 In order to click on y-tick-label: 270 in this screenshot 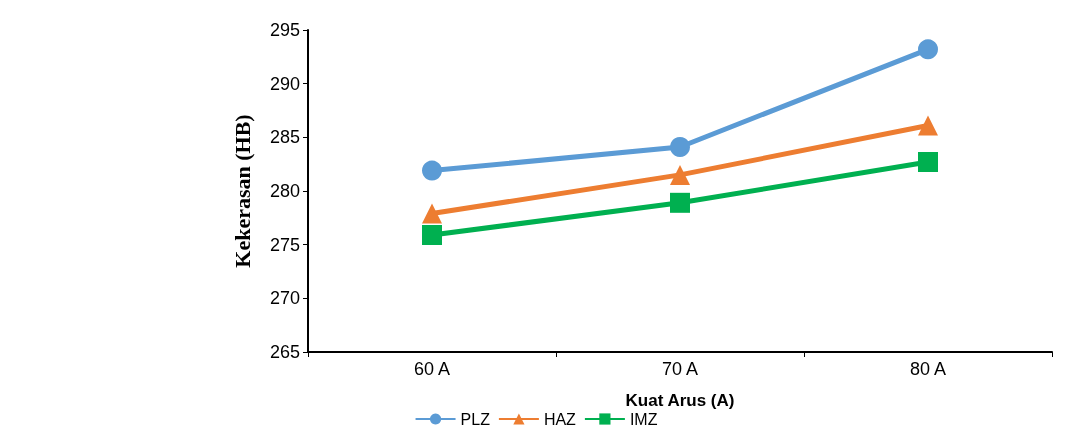, I will do `click(284, 298)`.